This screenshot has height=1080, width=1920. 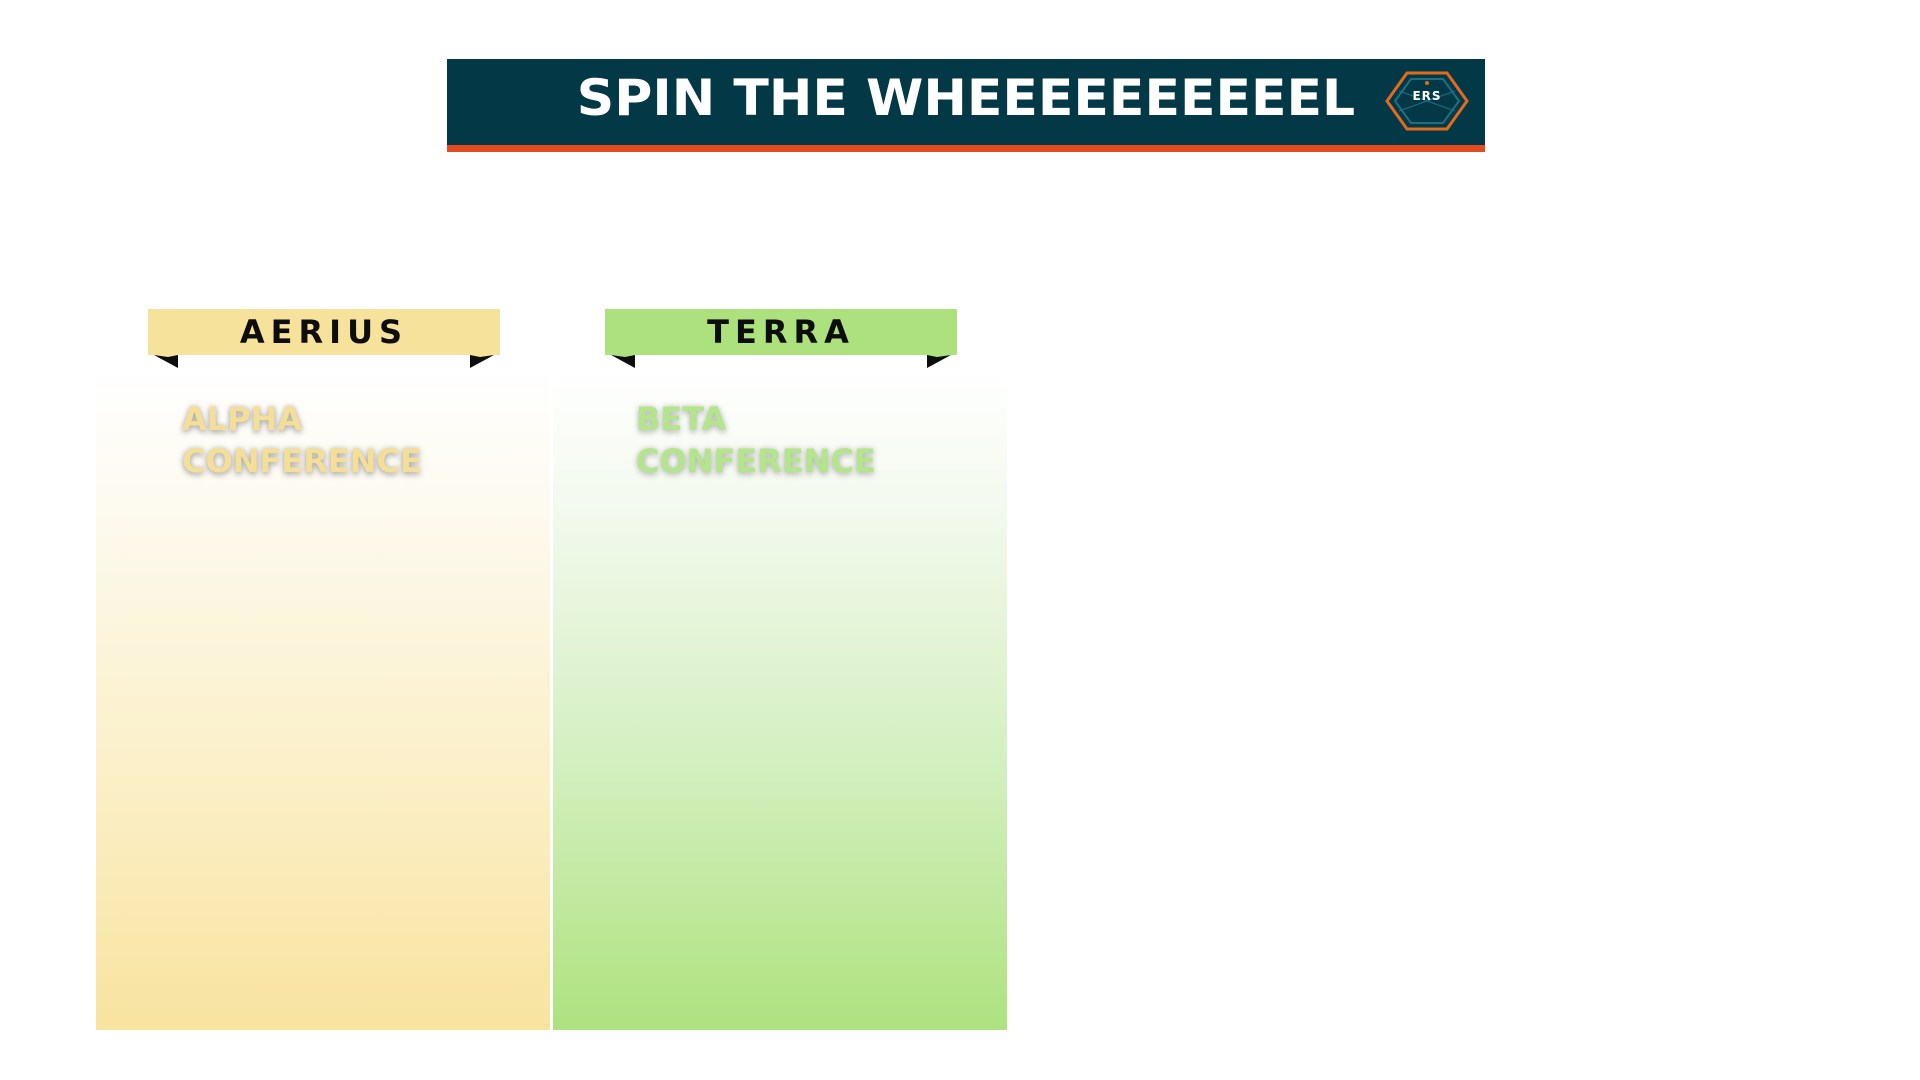 I want to click on aerius-ribbon: AERIUS, so click(x=324, y=338).